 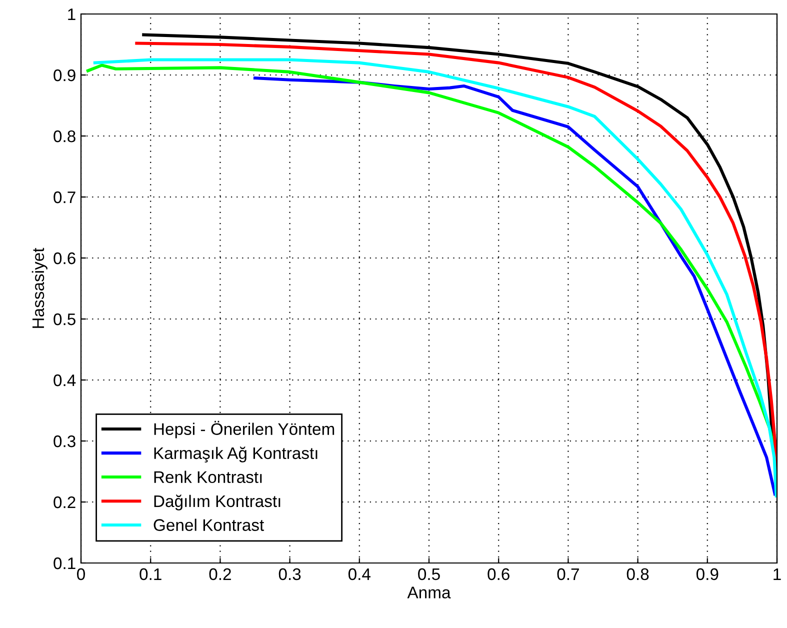 I want to click on x-tick-label: 0.7, so click(x=568, y=574).